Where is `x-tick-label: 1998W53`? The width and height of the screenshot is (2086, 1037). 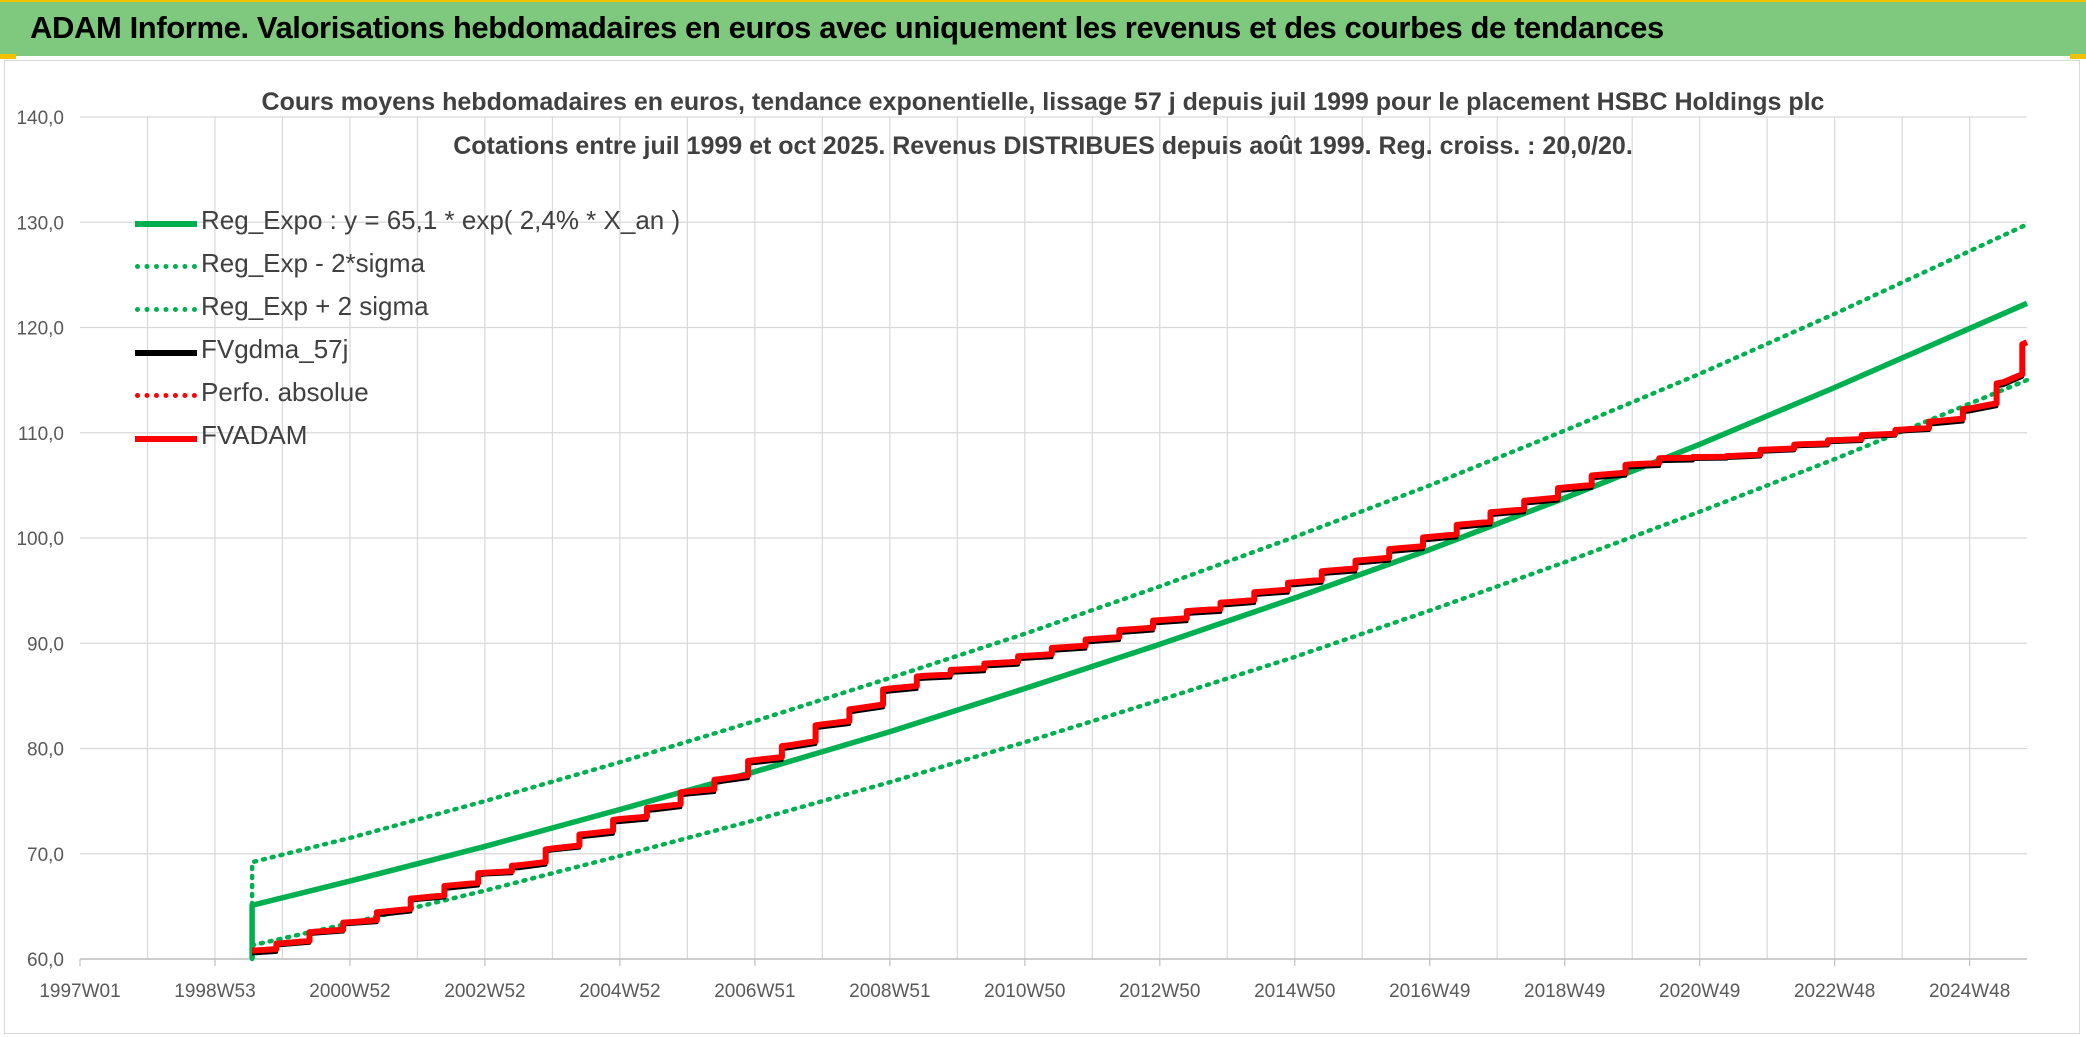 x-tick-label: 1998W53 is located at coordinates (214, 991).